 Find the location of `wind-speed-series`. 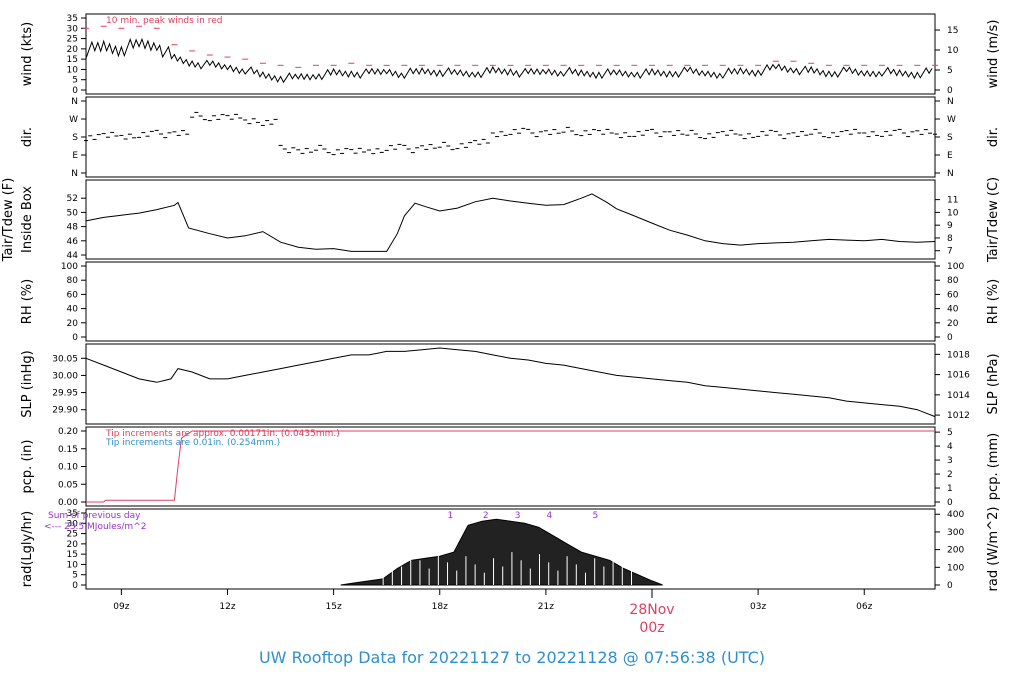

wind-speed-series is located at coordinates (509, 60).